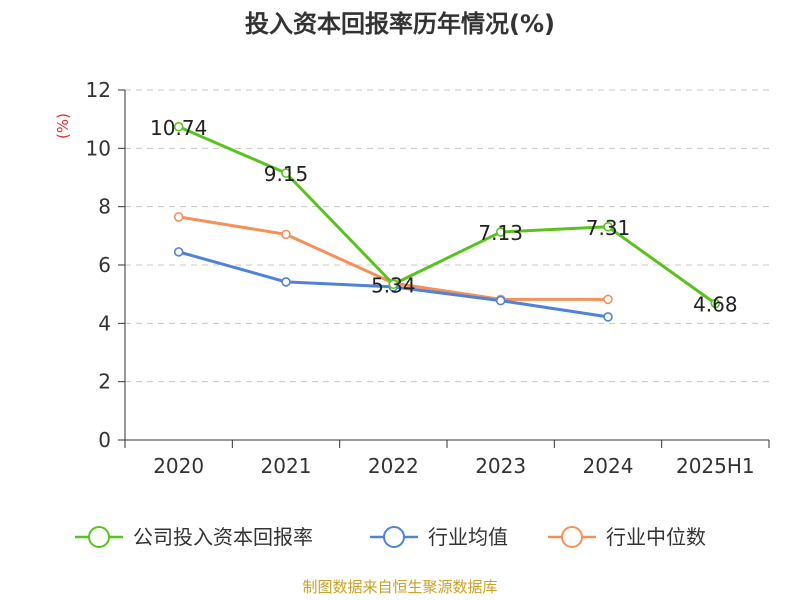  I want to click on data-label: 10.74, so click(178, 128).